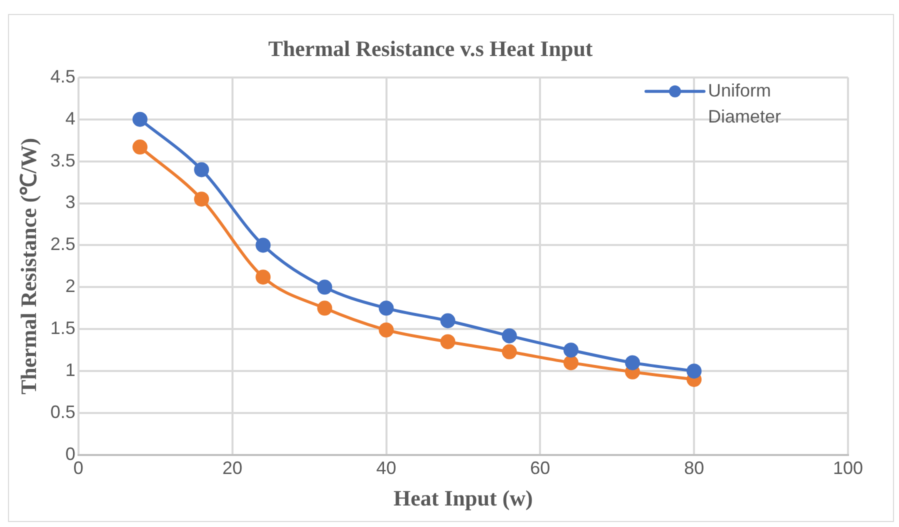 This screenshot has height=527, width=899. I want to click on y-tick-label: 3.5, so click(63, 160).